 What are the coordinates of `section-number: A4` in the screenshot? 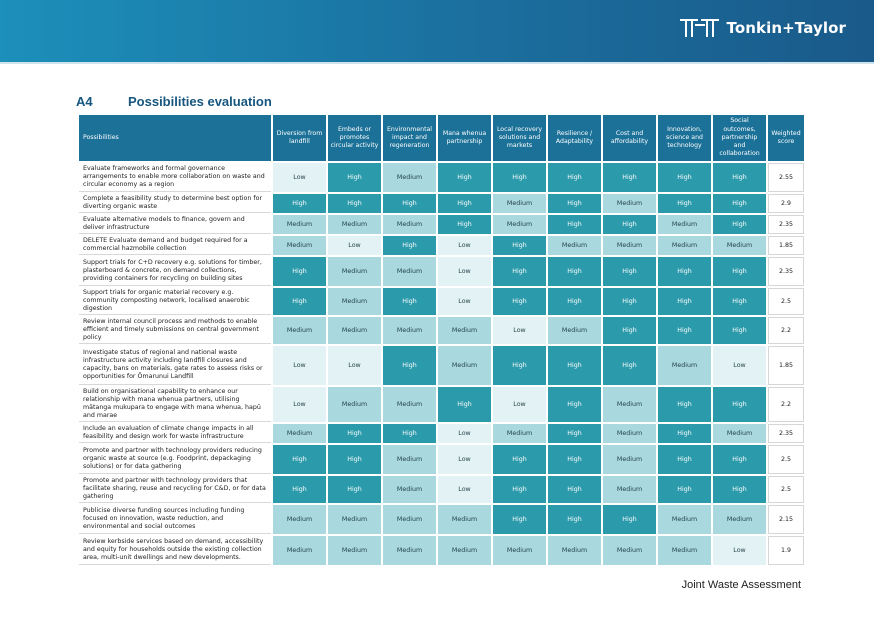 It's located at (84, 101).